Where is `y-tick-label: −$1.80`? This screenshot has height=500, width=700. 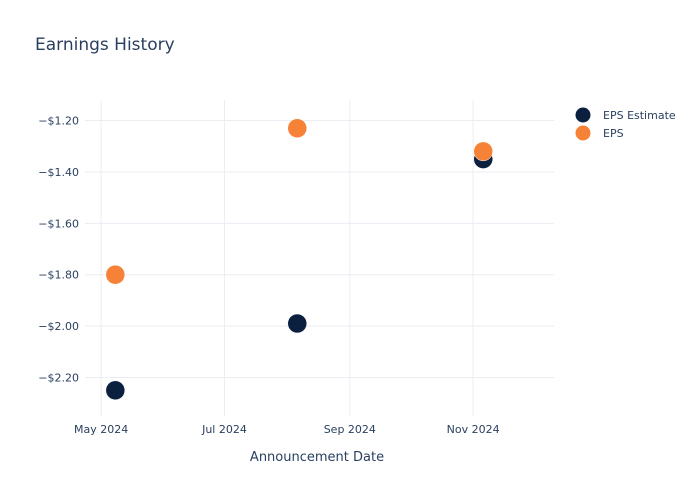 y-tick-label: −$1.80 is located at coordinates (58, 275).